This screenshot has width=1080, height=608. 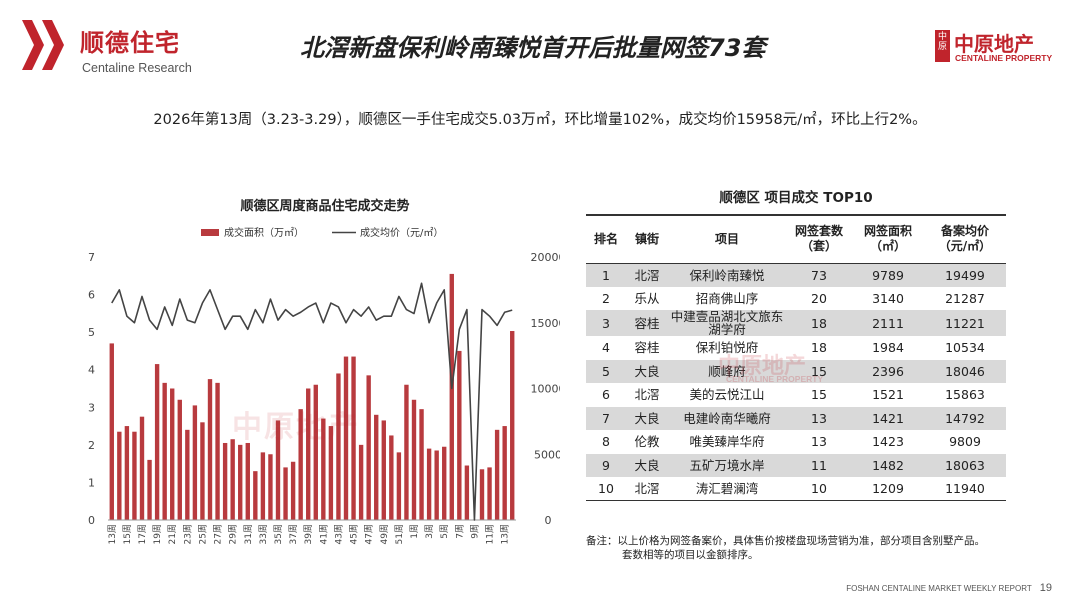 What do you see at coordinates (690, 555) in the screenshot?
I see `note-line-2: 套数相等的项目以金额排序。` at bounding box center [690, 555].